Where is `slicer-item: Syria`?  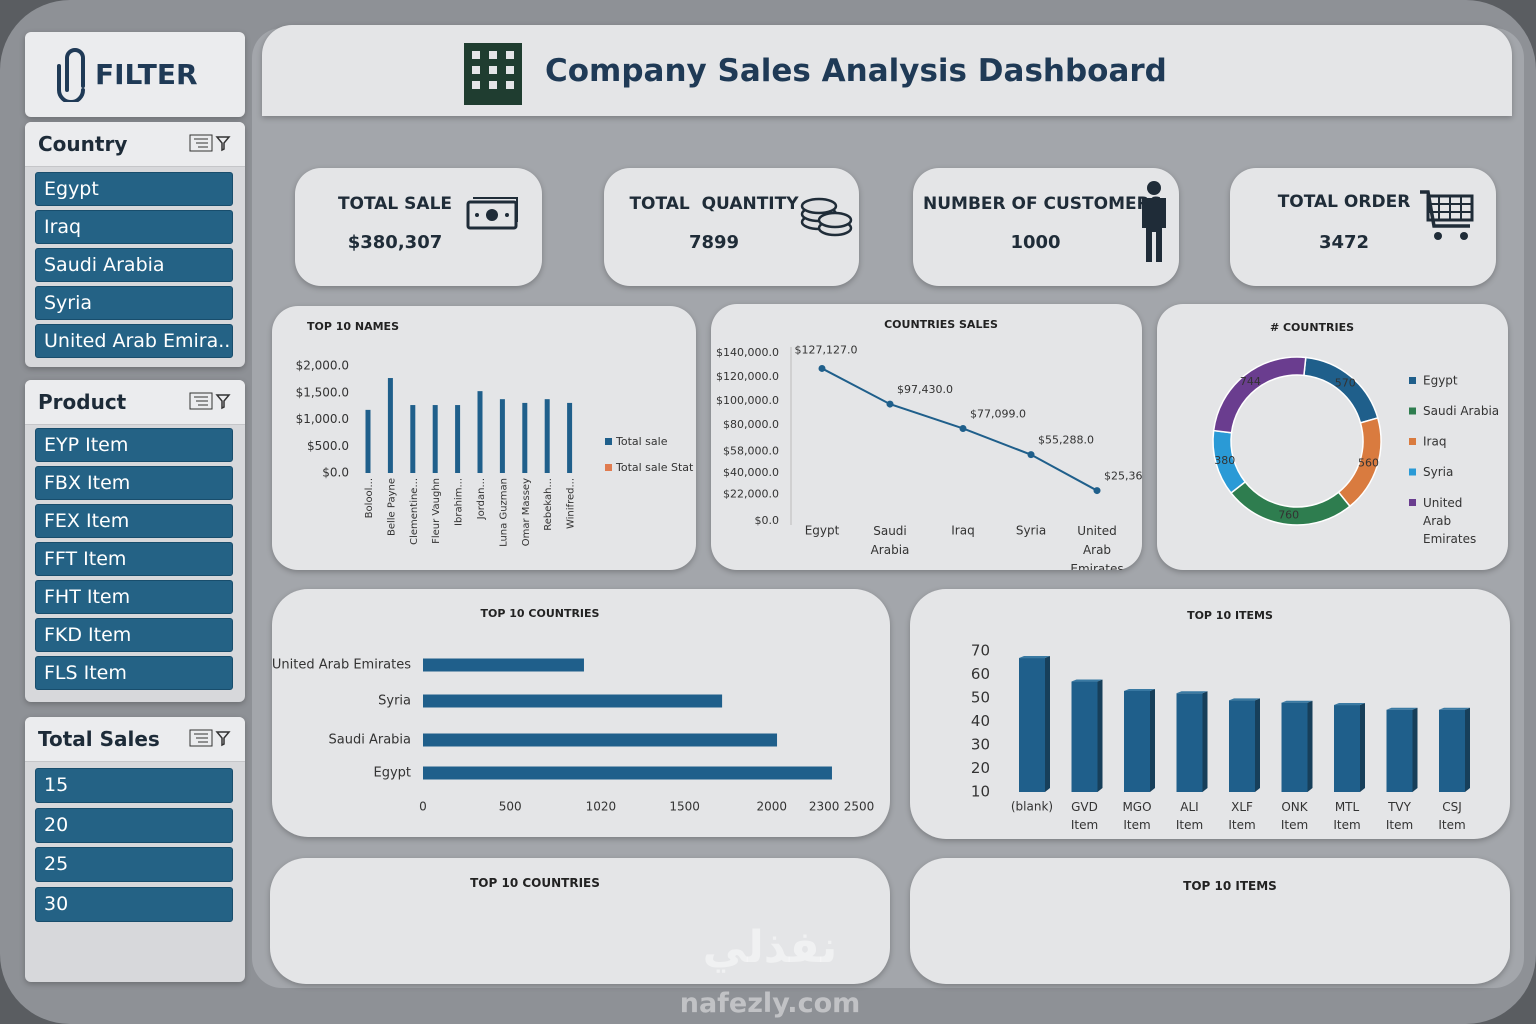 slicer-item: Syria is located at coordinates (134, 303).